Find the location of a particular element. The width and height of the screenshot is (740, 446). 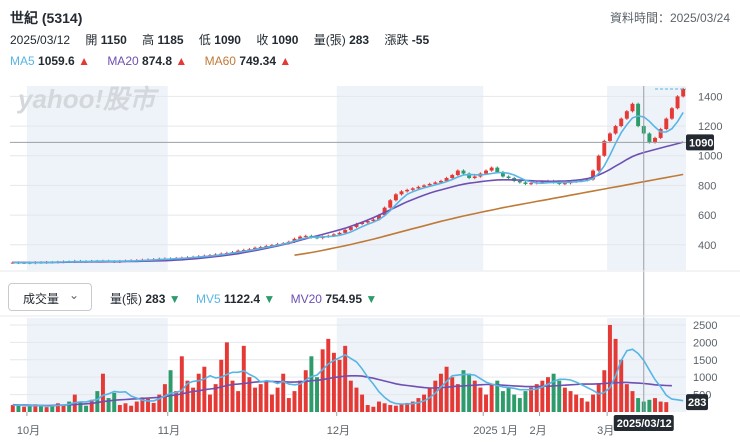

low-value: 1090 is located at coordinates (227, 40).